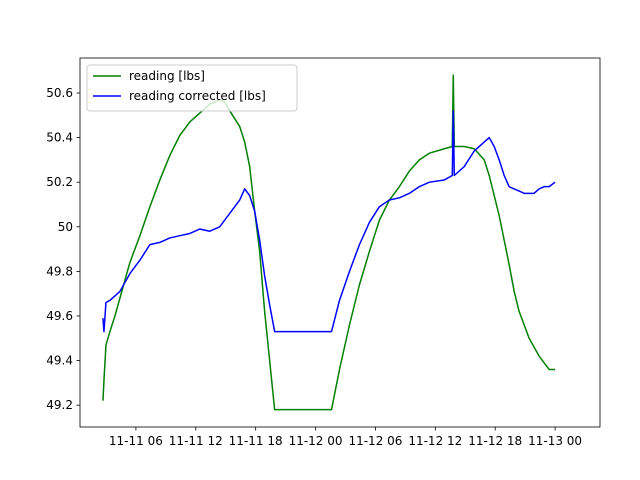  Describe the element at coordinates (59, 182) in the screenshot. I see `y-tick-label: 50.2` at that location.